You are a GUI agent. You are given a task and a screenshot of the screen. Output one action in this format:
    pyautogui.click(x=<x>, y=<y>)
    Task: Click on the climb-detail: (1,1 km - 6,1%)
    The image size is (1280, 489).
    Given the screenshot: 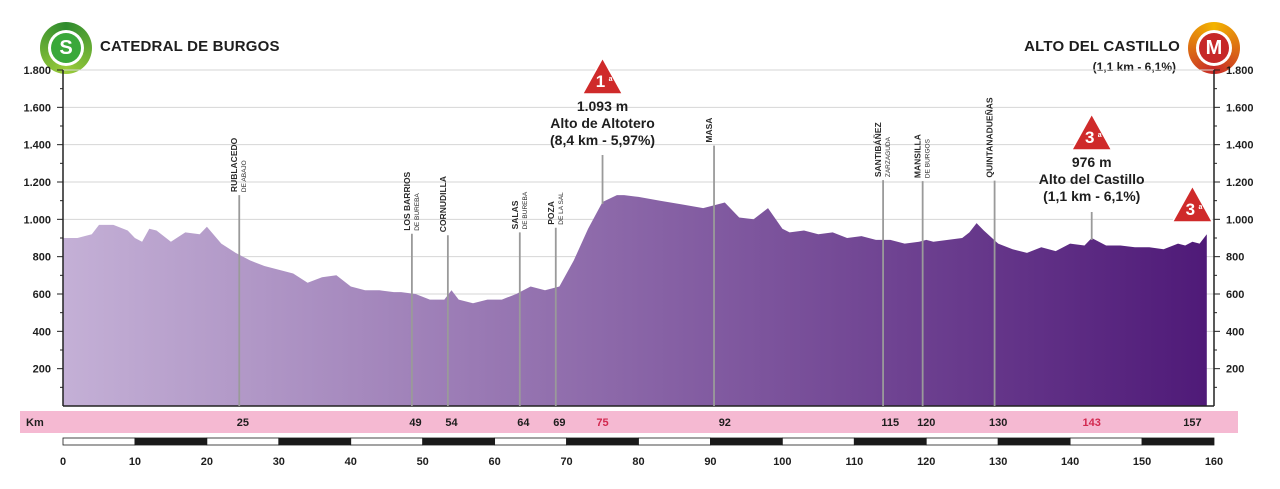 What is the action you would take?
    pyautogui.click(x=1091, y=196)
    